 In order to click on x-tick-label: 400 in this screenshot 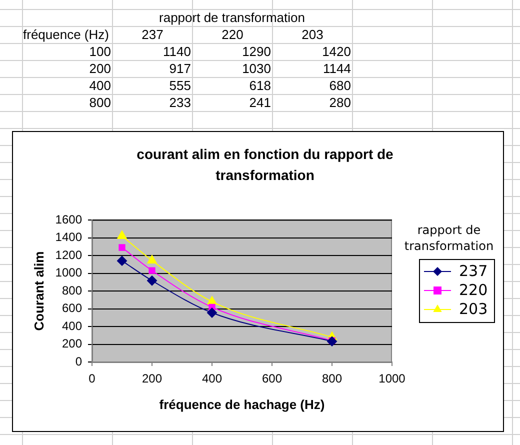, I will do `click(212, 379)`.